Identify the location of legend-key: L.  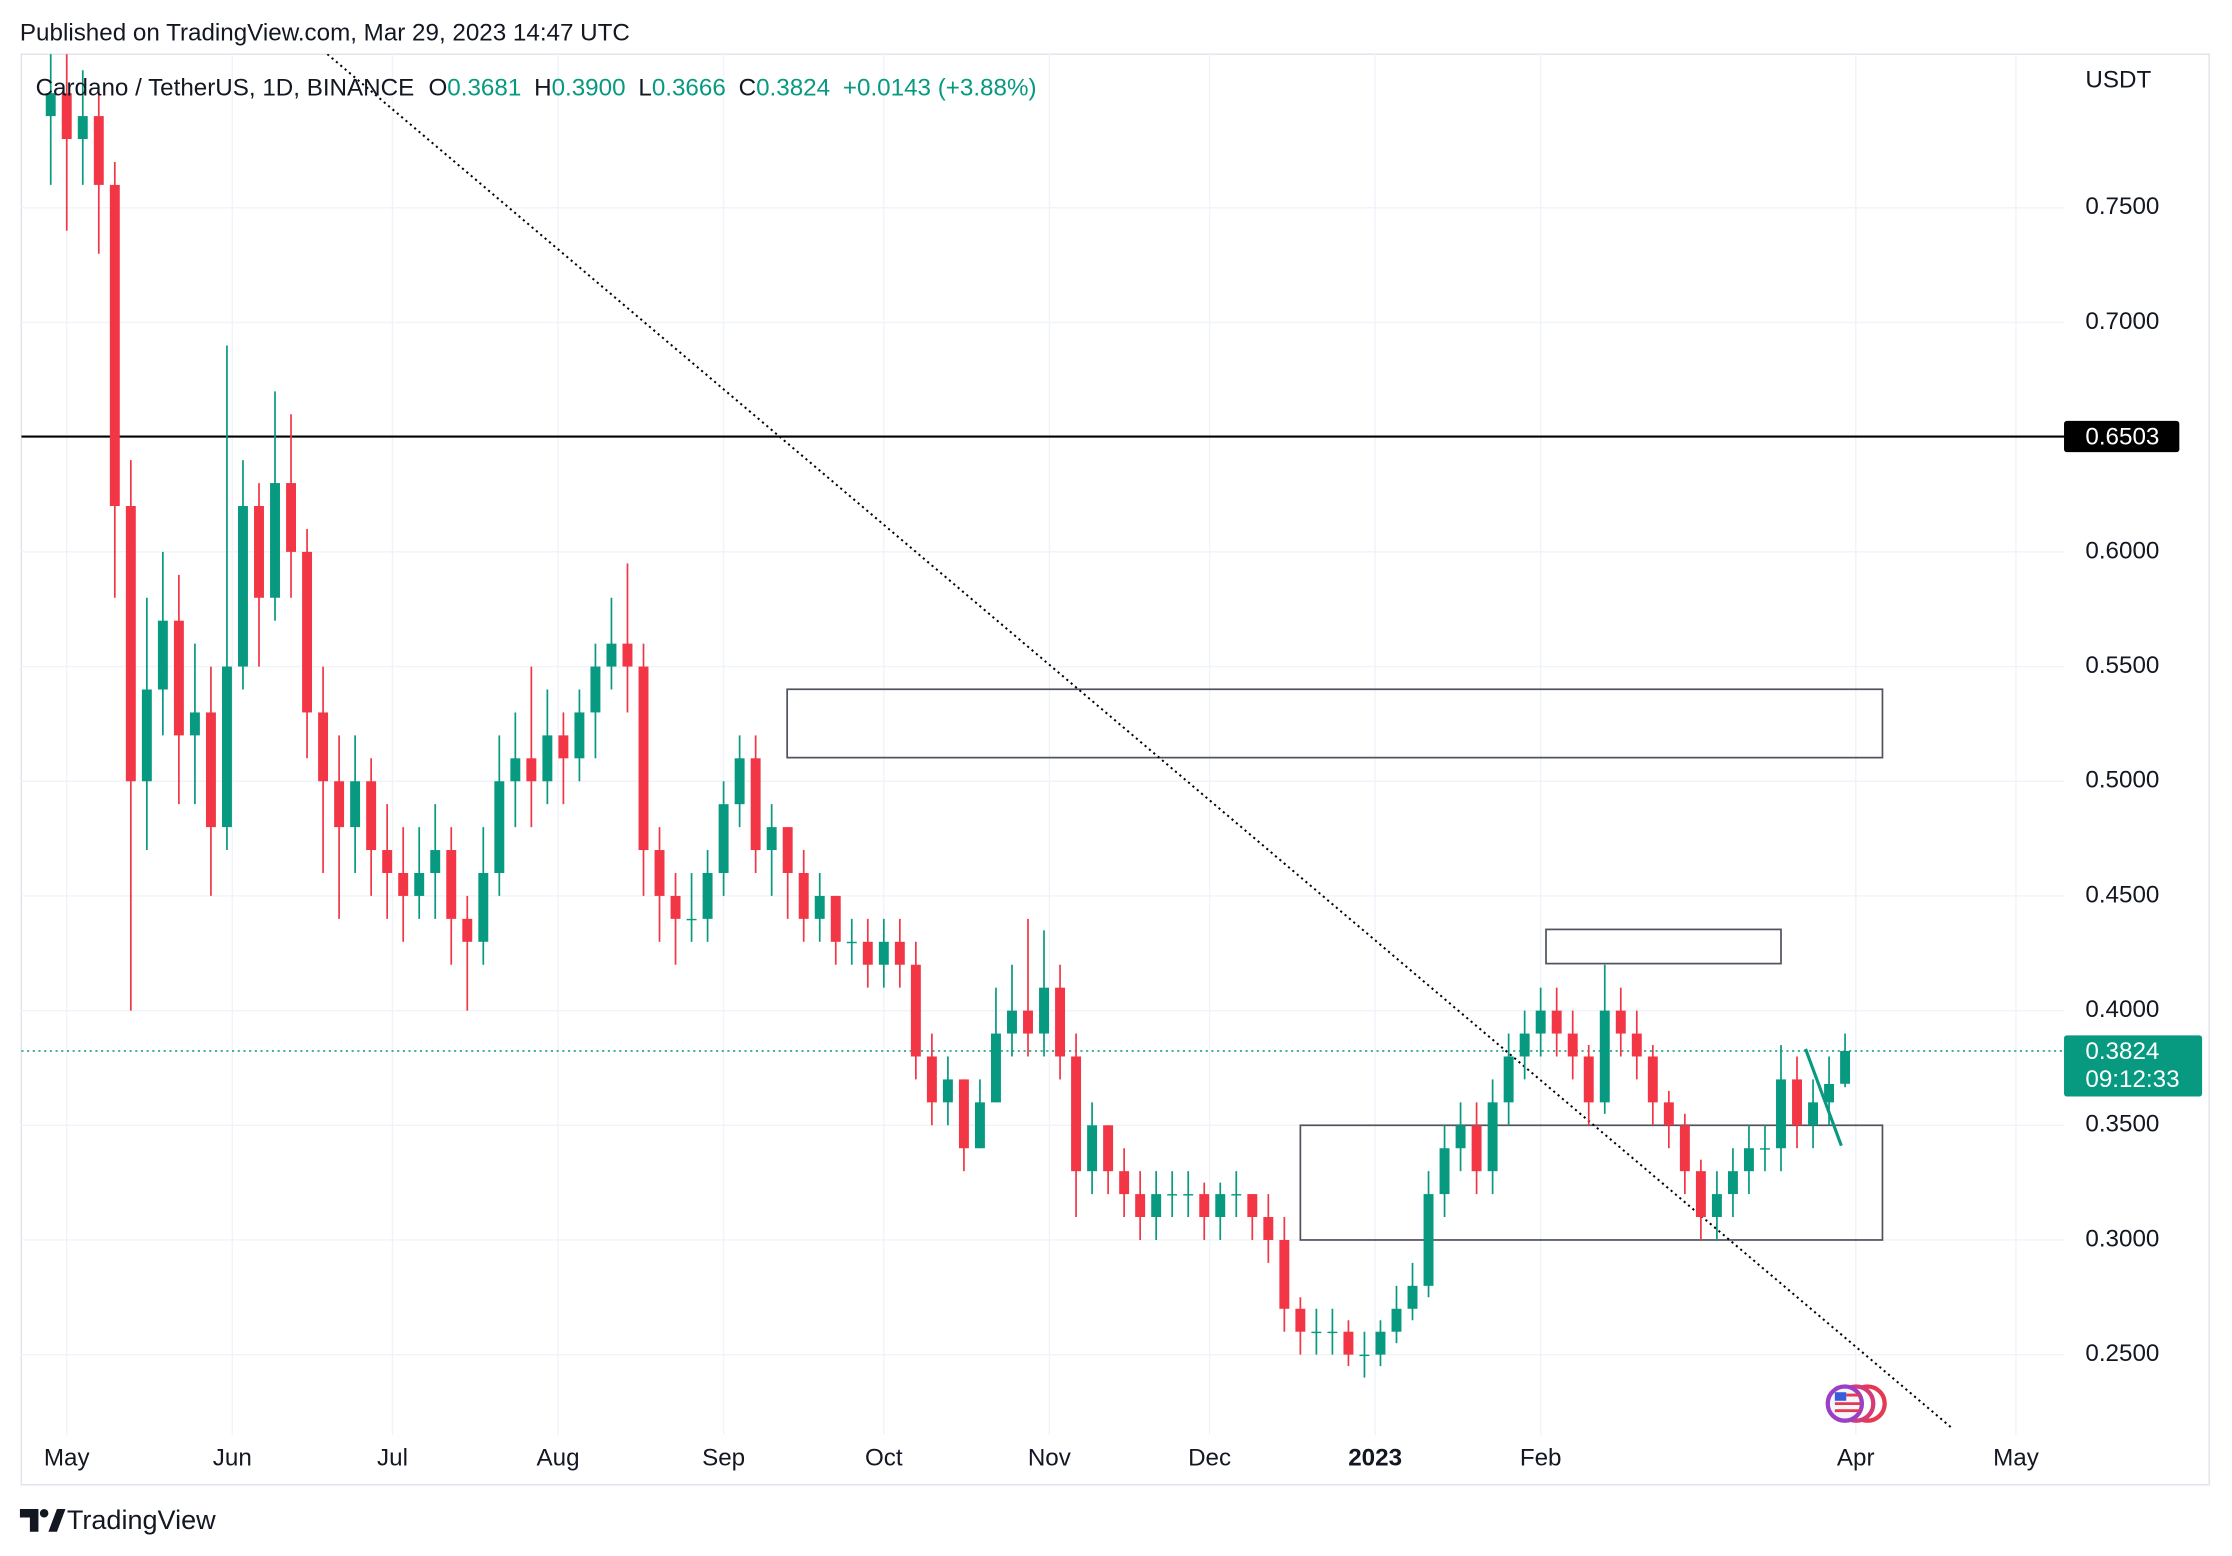
(644, 88).